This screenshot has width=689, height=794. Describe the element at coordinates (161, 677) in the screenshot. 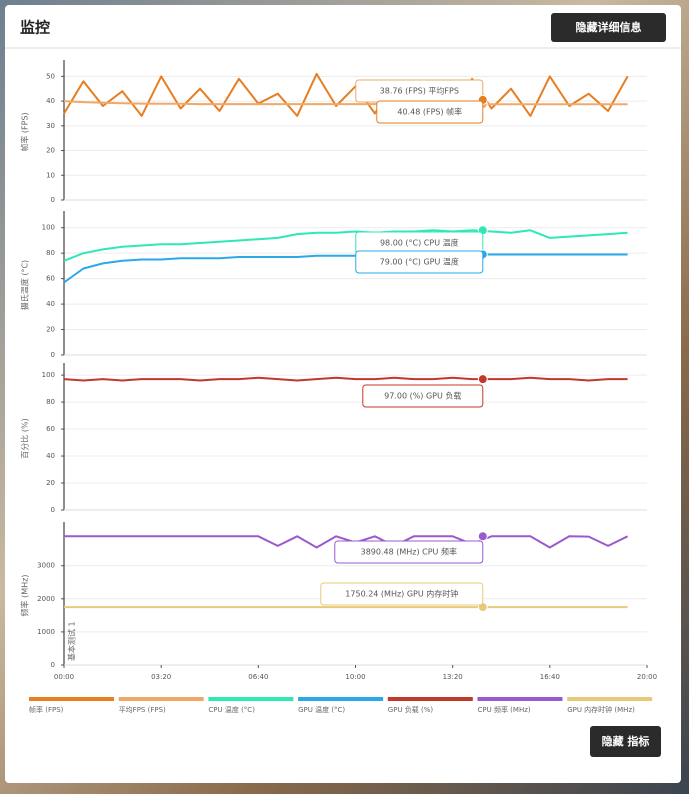

I see `x-tick-label: 03:20` at that location.